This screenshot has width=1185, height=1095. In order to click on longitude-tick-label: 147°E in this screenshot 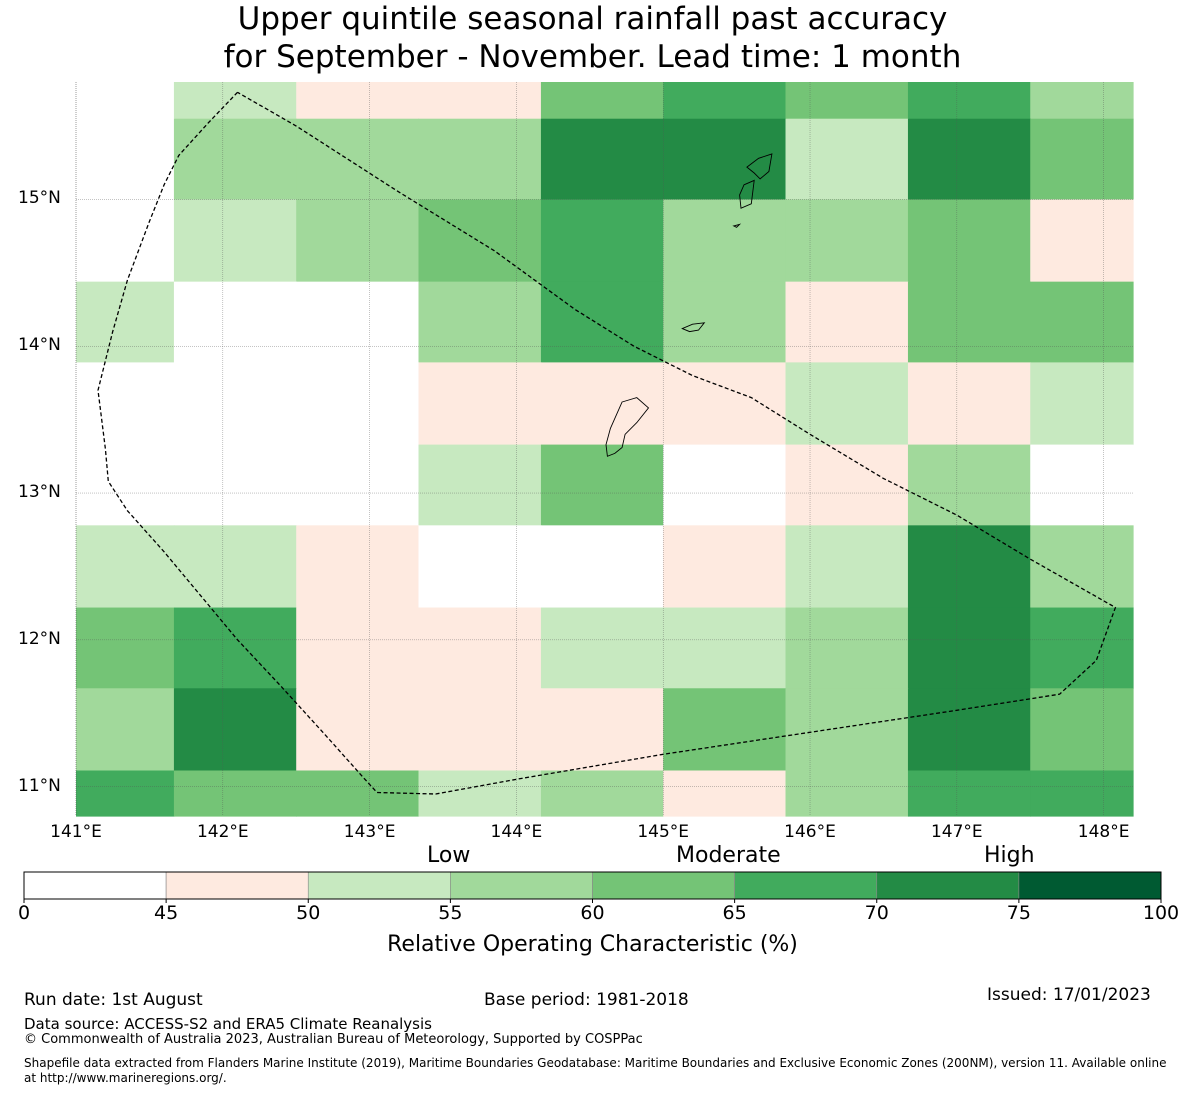, I will do `click(956, 832)`.